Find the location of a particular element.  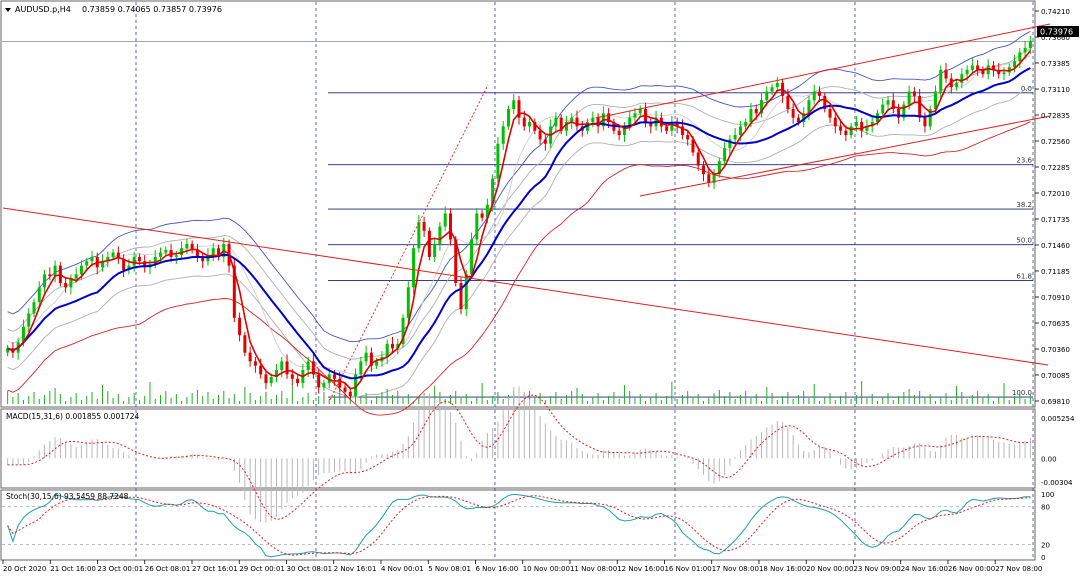

macd-panel is located at coordinates (518, 448).